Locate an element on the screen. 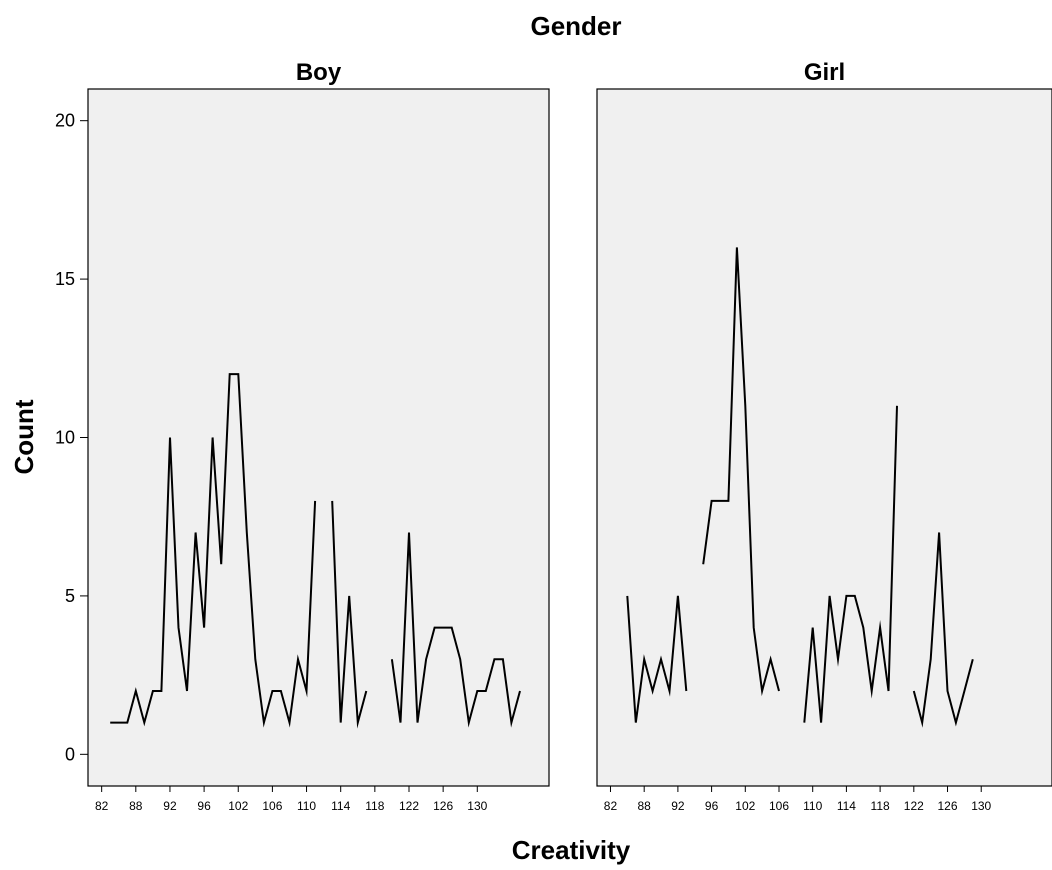 The width and height of the screenshot is (1052, 870). panel-label: Girl is located at coordinates (824, 72).